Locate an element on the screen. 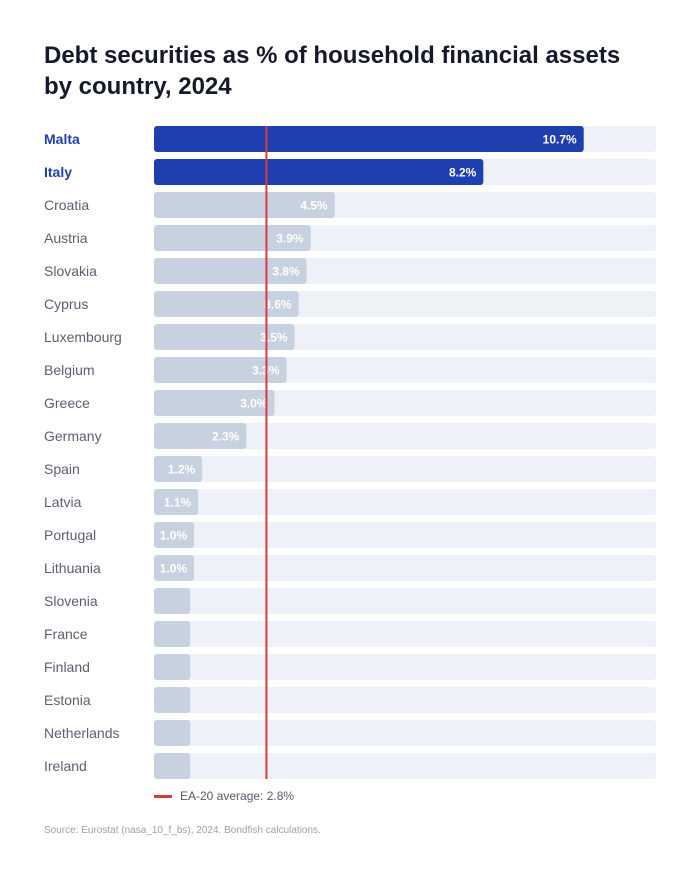 The height and width of the screenshot is (880, 700). bar-netherlands is located at coordinates (172, 733).